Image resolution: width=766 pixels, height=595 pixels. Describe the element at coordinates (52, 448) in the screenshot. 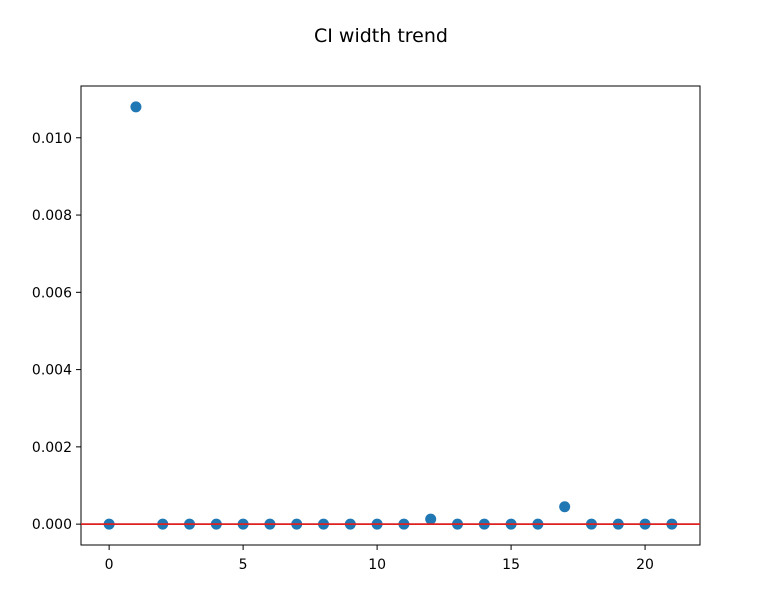

I see `y-tick-label: 0.002` at that location.